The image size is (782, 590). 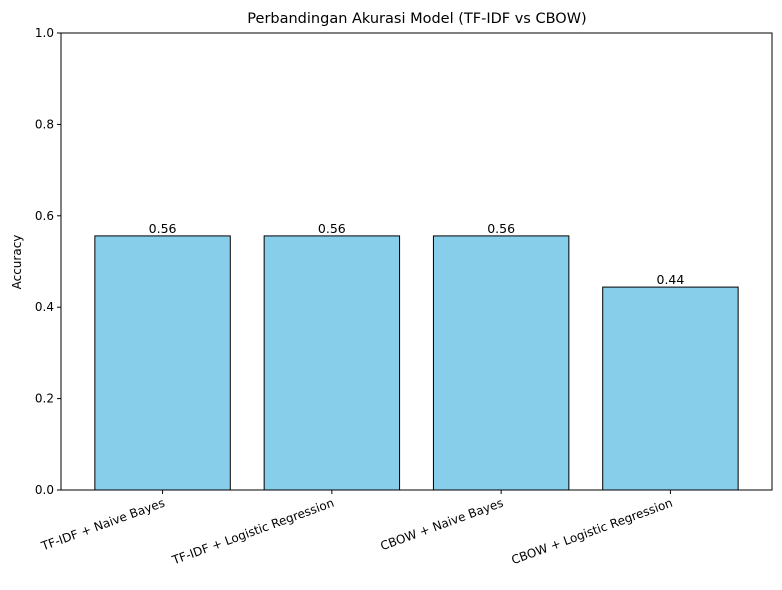 What do you see at coordinates (332, 228) in the screenshot?
I see `bar-value-label-2: 0.56` at bounding box center [332, 228].